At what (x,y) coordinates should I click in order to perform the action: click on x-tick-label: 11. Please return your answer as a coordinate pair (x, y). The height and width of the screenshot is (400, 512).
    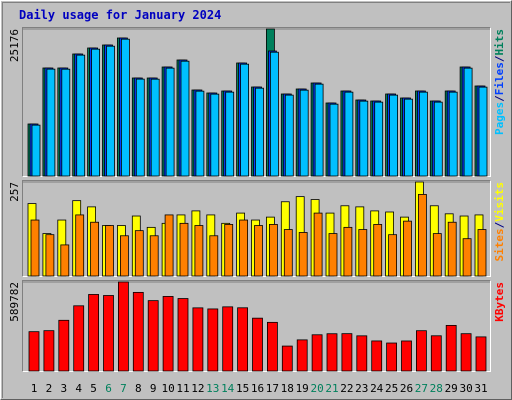
    Looking at the image, I should click on (182, 388).